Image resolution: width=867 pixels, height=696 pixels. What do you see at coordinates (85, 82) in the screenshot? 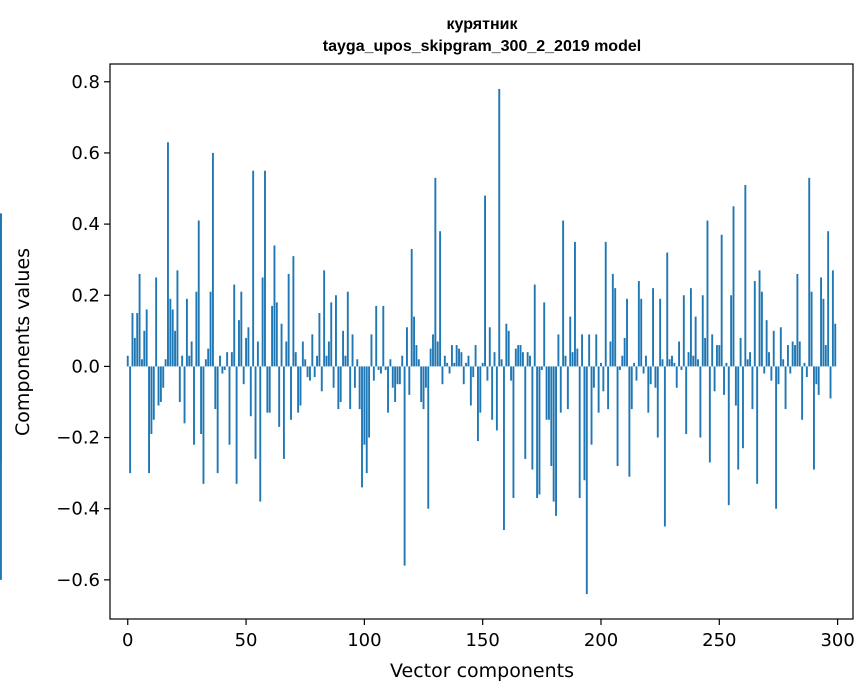
I see `y-tick-label: 0.8` at bounding box center [85, 82].